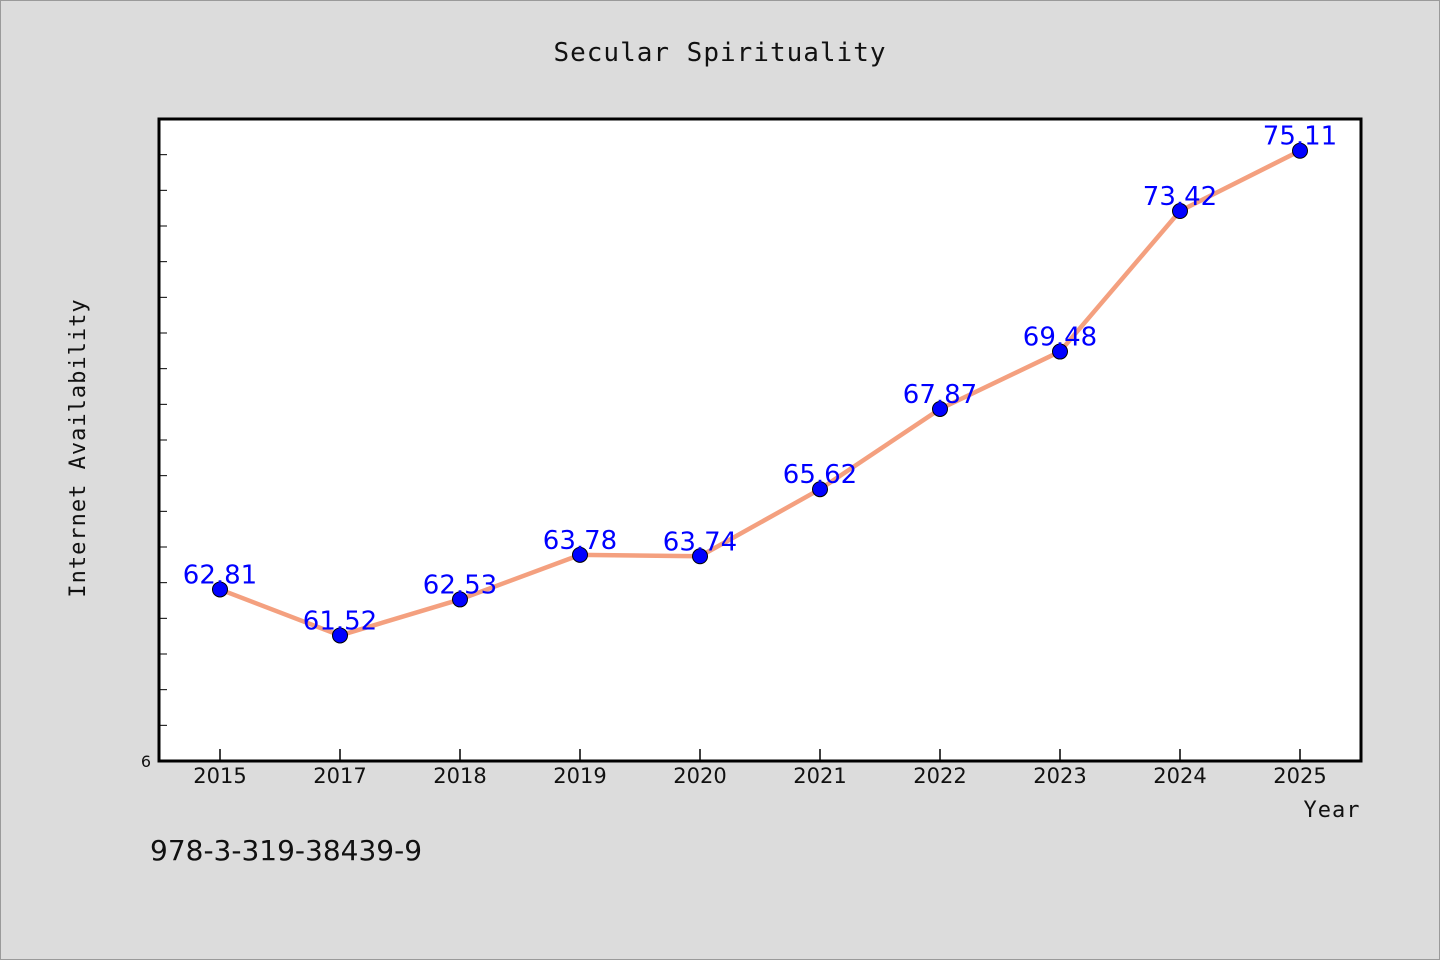 This screenshot has height=960, width=1440. I want to click on y-axis-ticks: 6, so click(154, 462).